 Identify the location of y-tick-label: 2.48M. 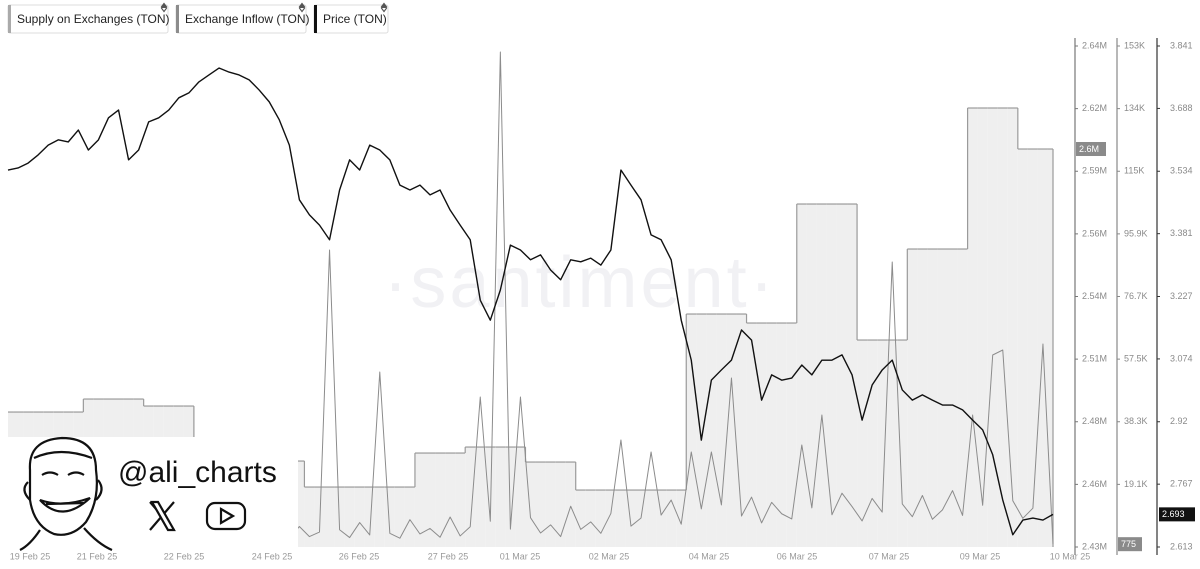
(1094, 421).